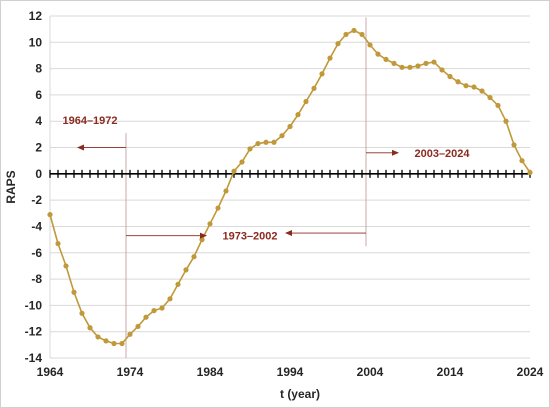 This screenshot has width=550, height=408. What do you see at coordinates (300, 394) in the screenshot?
I see `x-axis-title: t (year)` at bounding box center [300, 394].